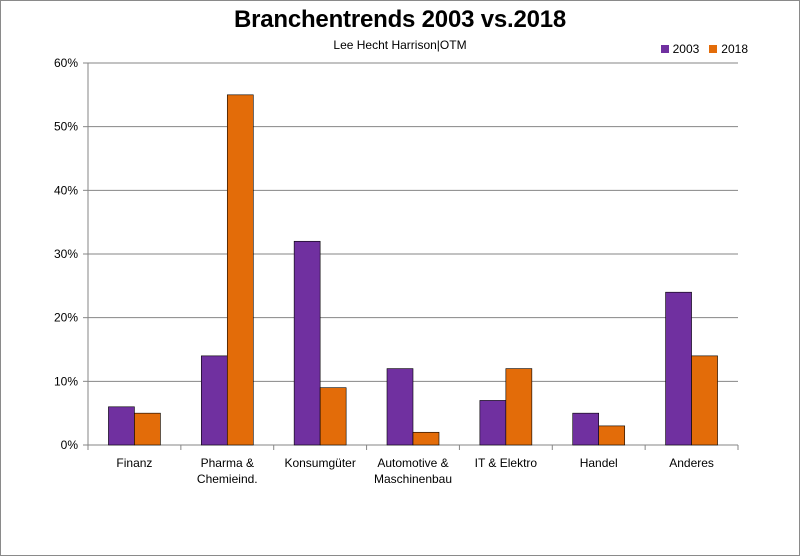  What do you see at coordinates (319, 463) in the screenshot?
I see `x-tick-label: Konsumgüter` at bounding box center [319, 463].